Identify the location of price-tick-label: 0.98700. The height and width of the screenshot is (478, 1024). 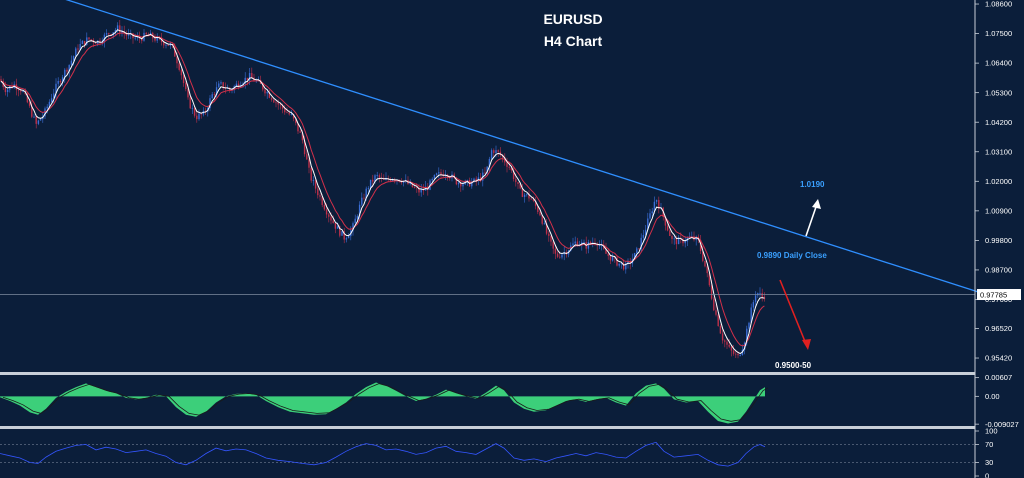
(998, 270).